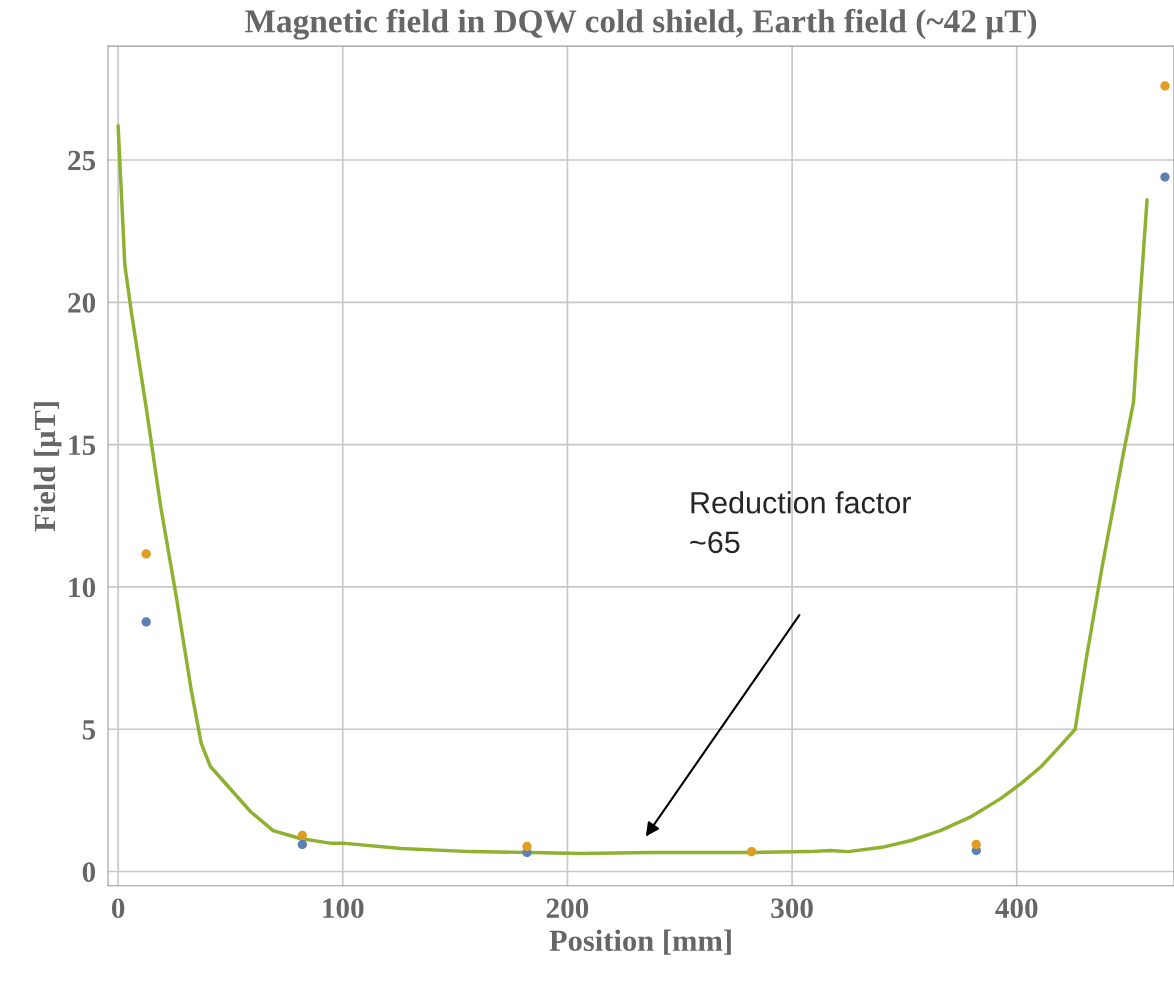 The image size is (1174, 982). What do you see at coordinates (641, 24) in the screenshot?
I see `chart-title: Magnetic field in DQW cold shield, Earth field (~42 μT)` at bounding box center [641, 24].